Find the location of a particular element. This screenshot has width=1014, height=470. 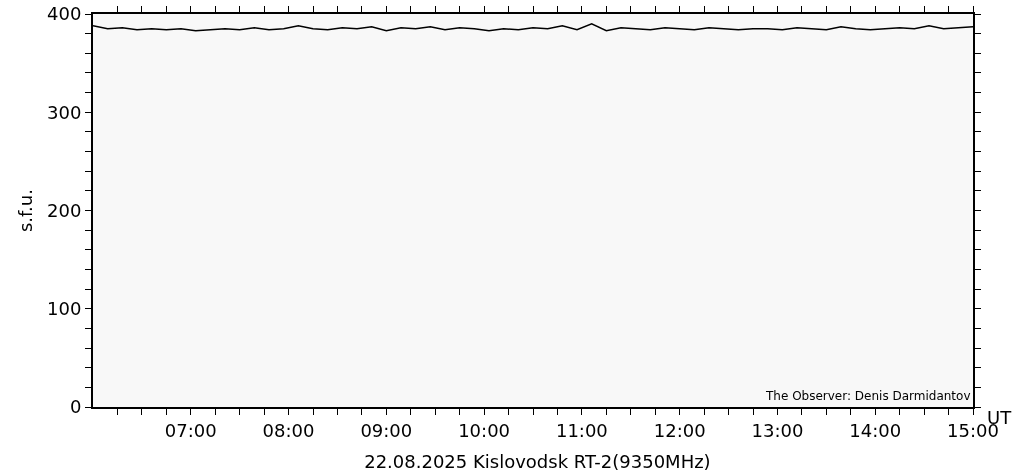

text: 22.08.2025 Kislovodsk RT-2(9350MHz) is located at coordinates (537, 460).